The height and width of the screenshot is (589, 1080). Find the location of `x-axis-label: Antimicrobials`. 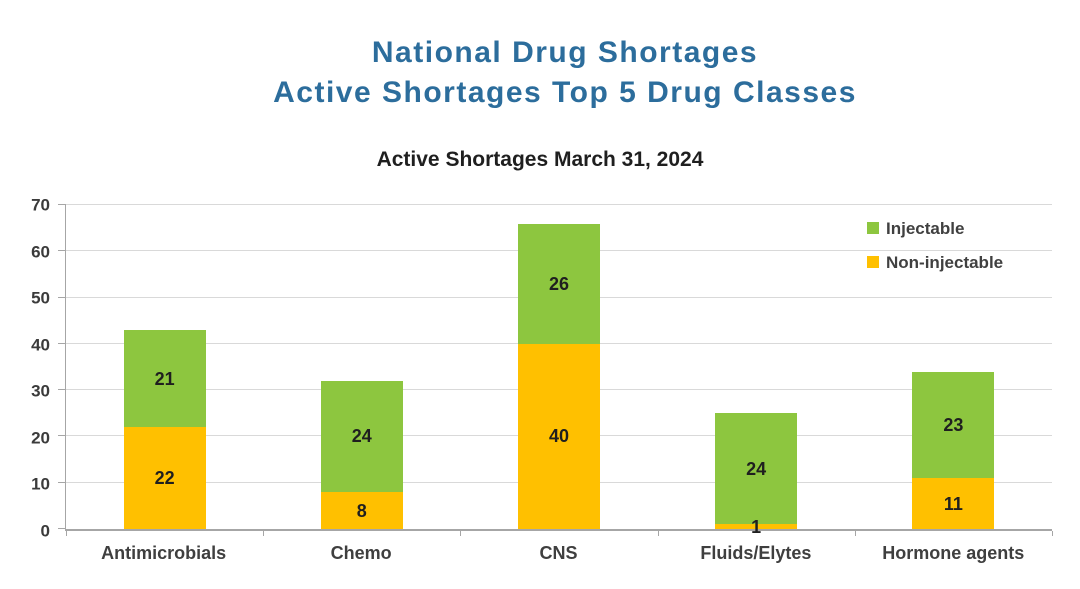

x-axis-label: Antimicrobials is located at coordinates (164, 553).